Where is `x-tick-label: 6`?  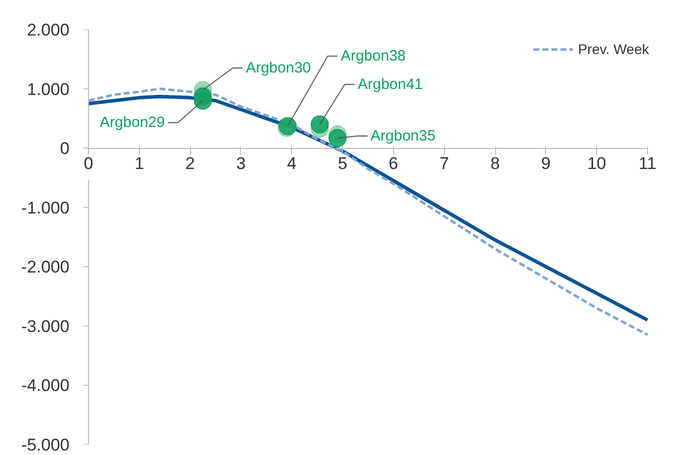
x-tick-label: 6 is located at coordinates (393, 164).